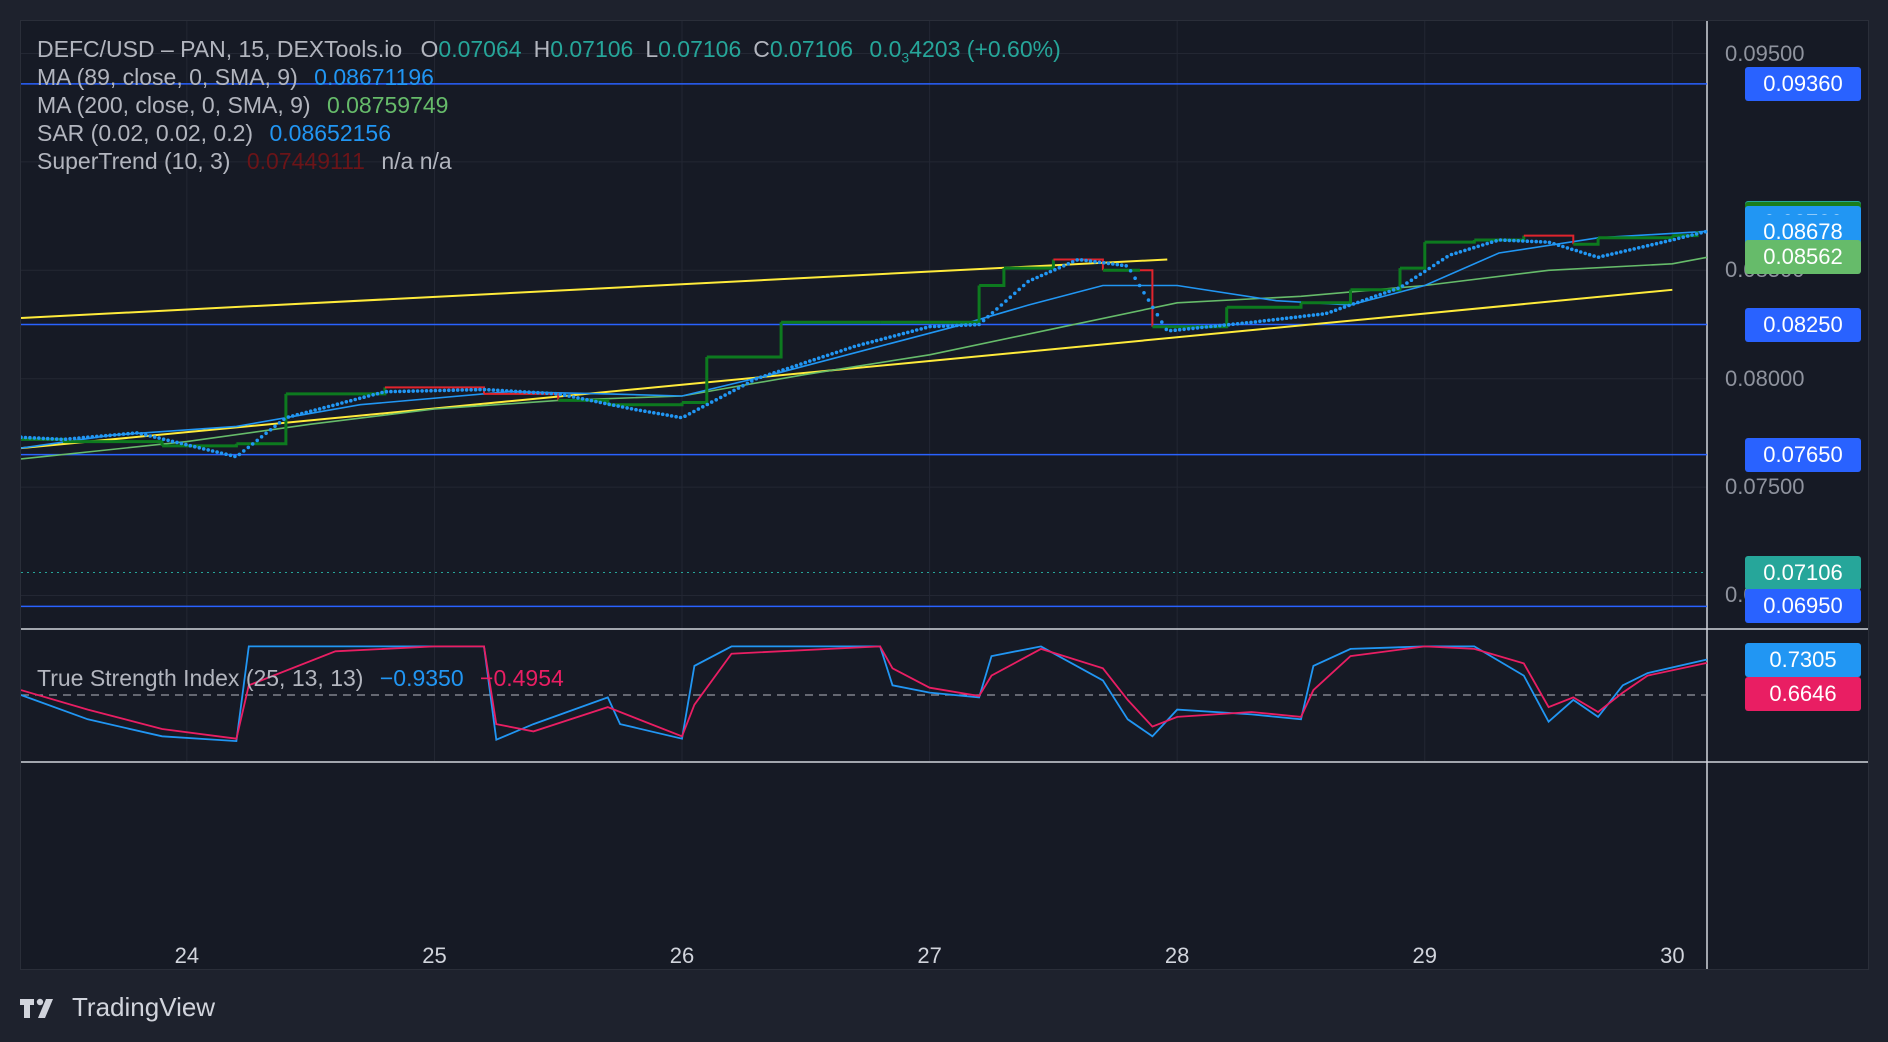 The width and height of the screenshot is (1888, 1042). I want to click on price-label: 0.6646, so click(1803, 693).